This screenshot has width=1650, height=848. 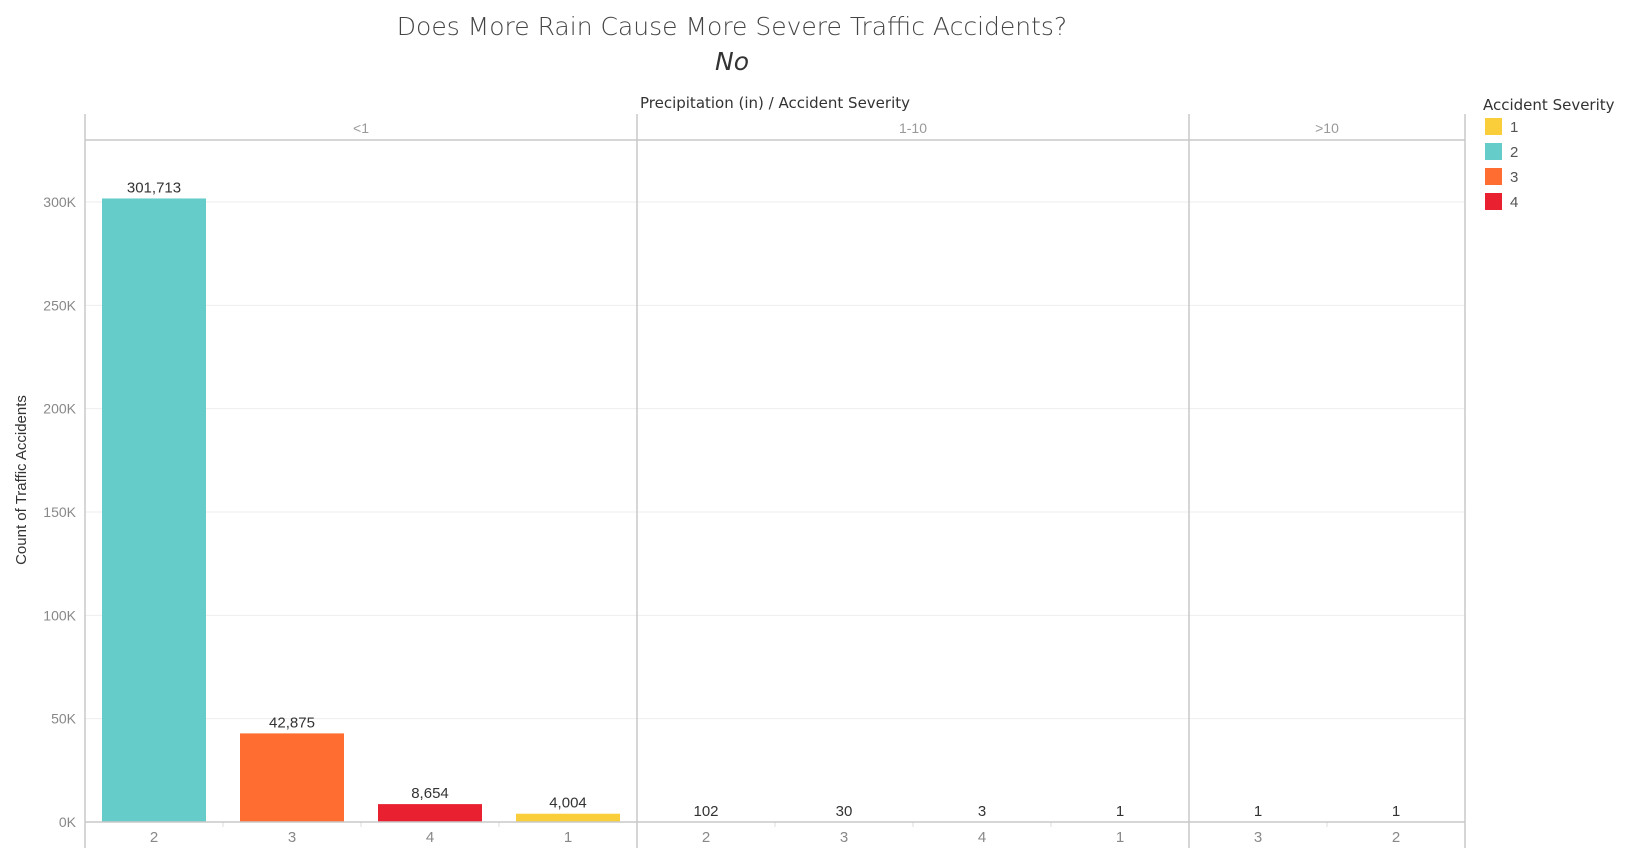 What do you see at coordinates (21, 480) in the screenshot?
I see `y-axis-label: Count of Traffic Accidents` at bounding box center [21, 480].